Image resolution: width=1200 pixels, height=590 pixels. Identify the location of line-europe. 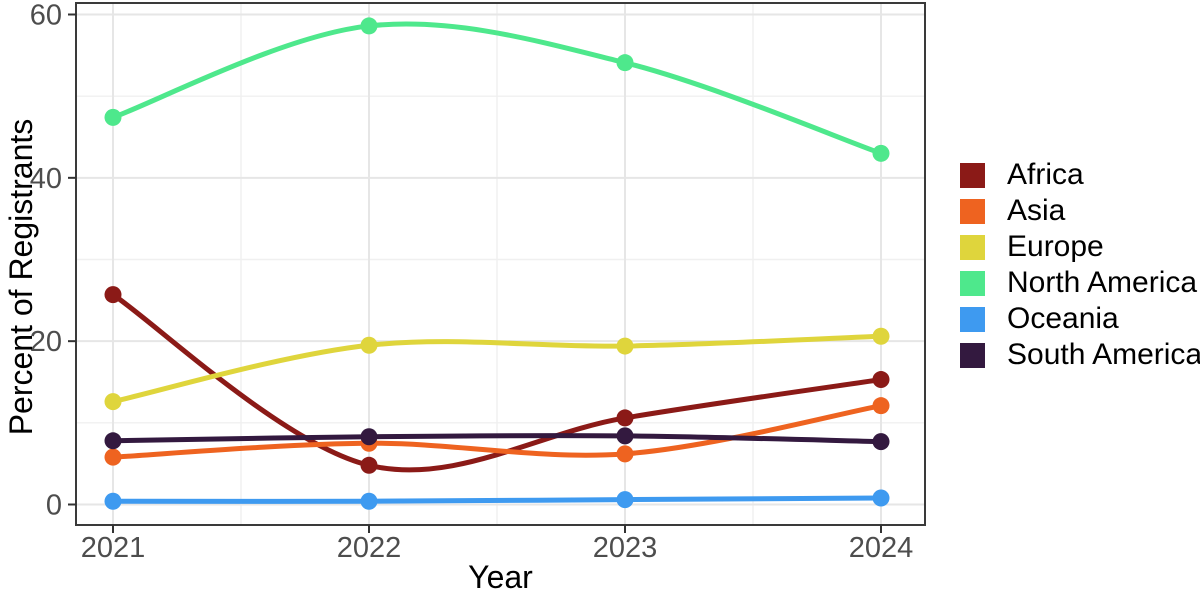
(497, 369).